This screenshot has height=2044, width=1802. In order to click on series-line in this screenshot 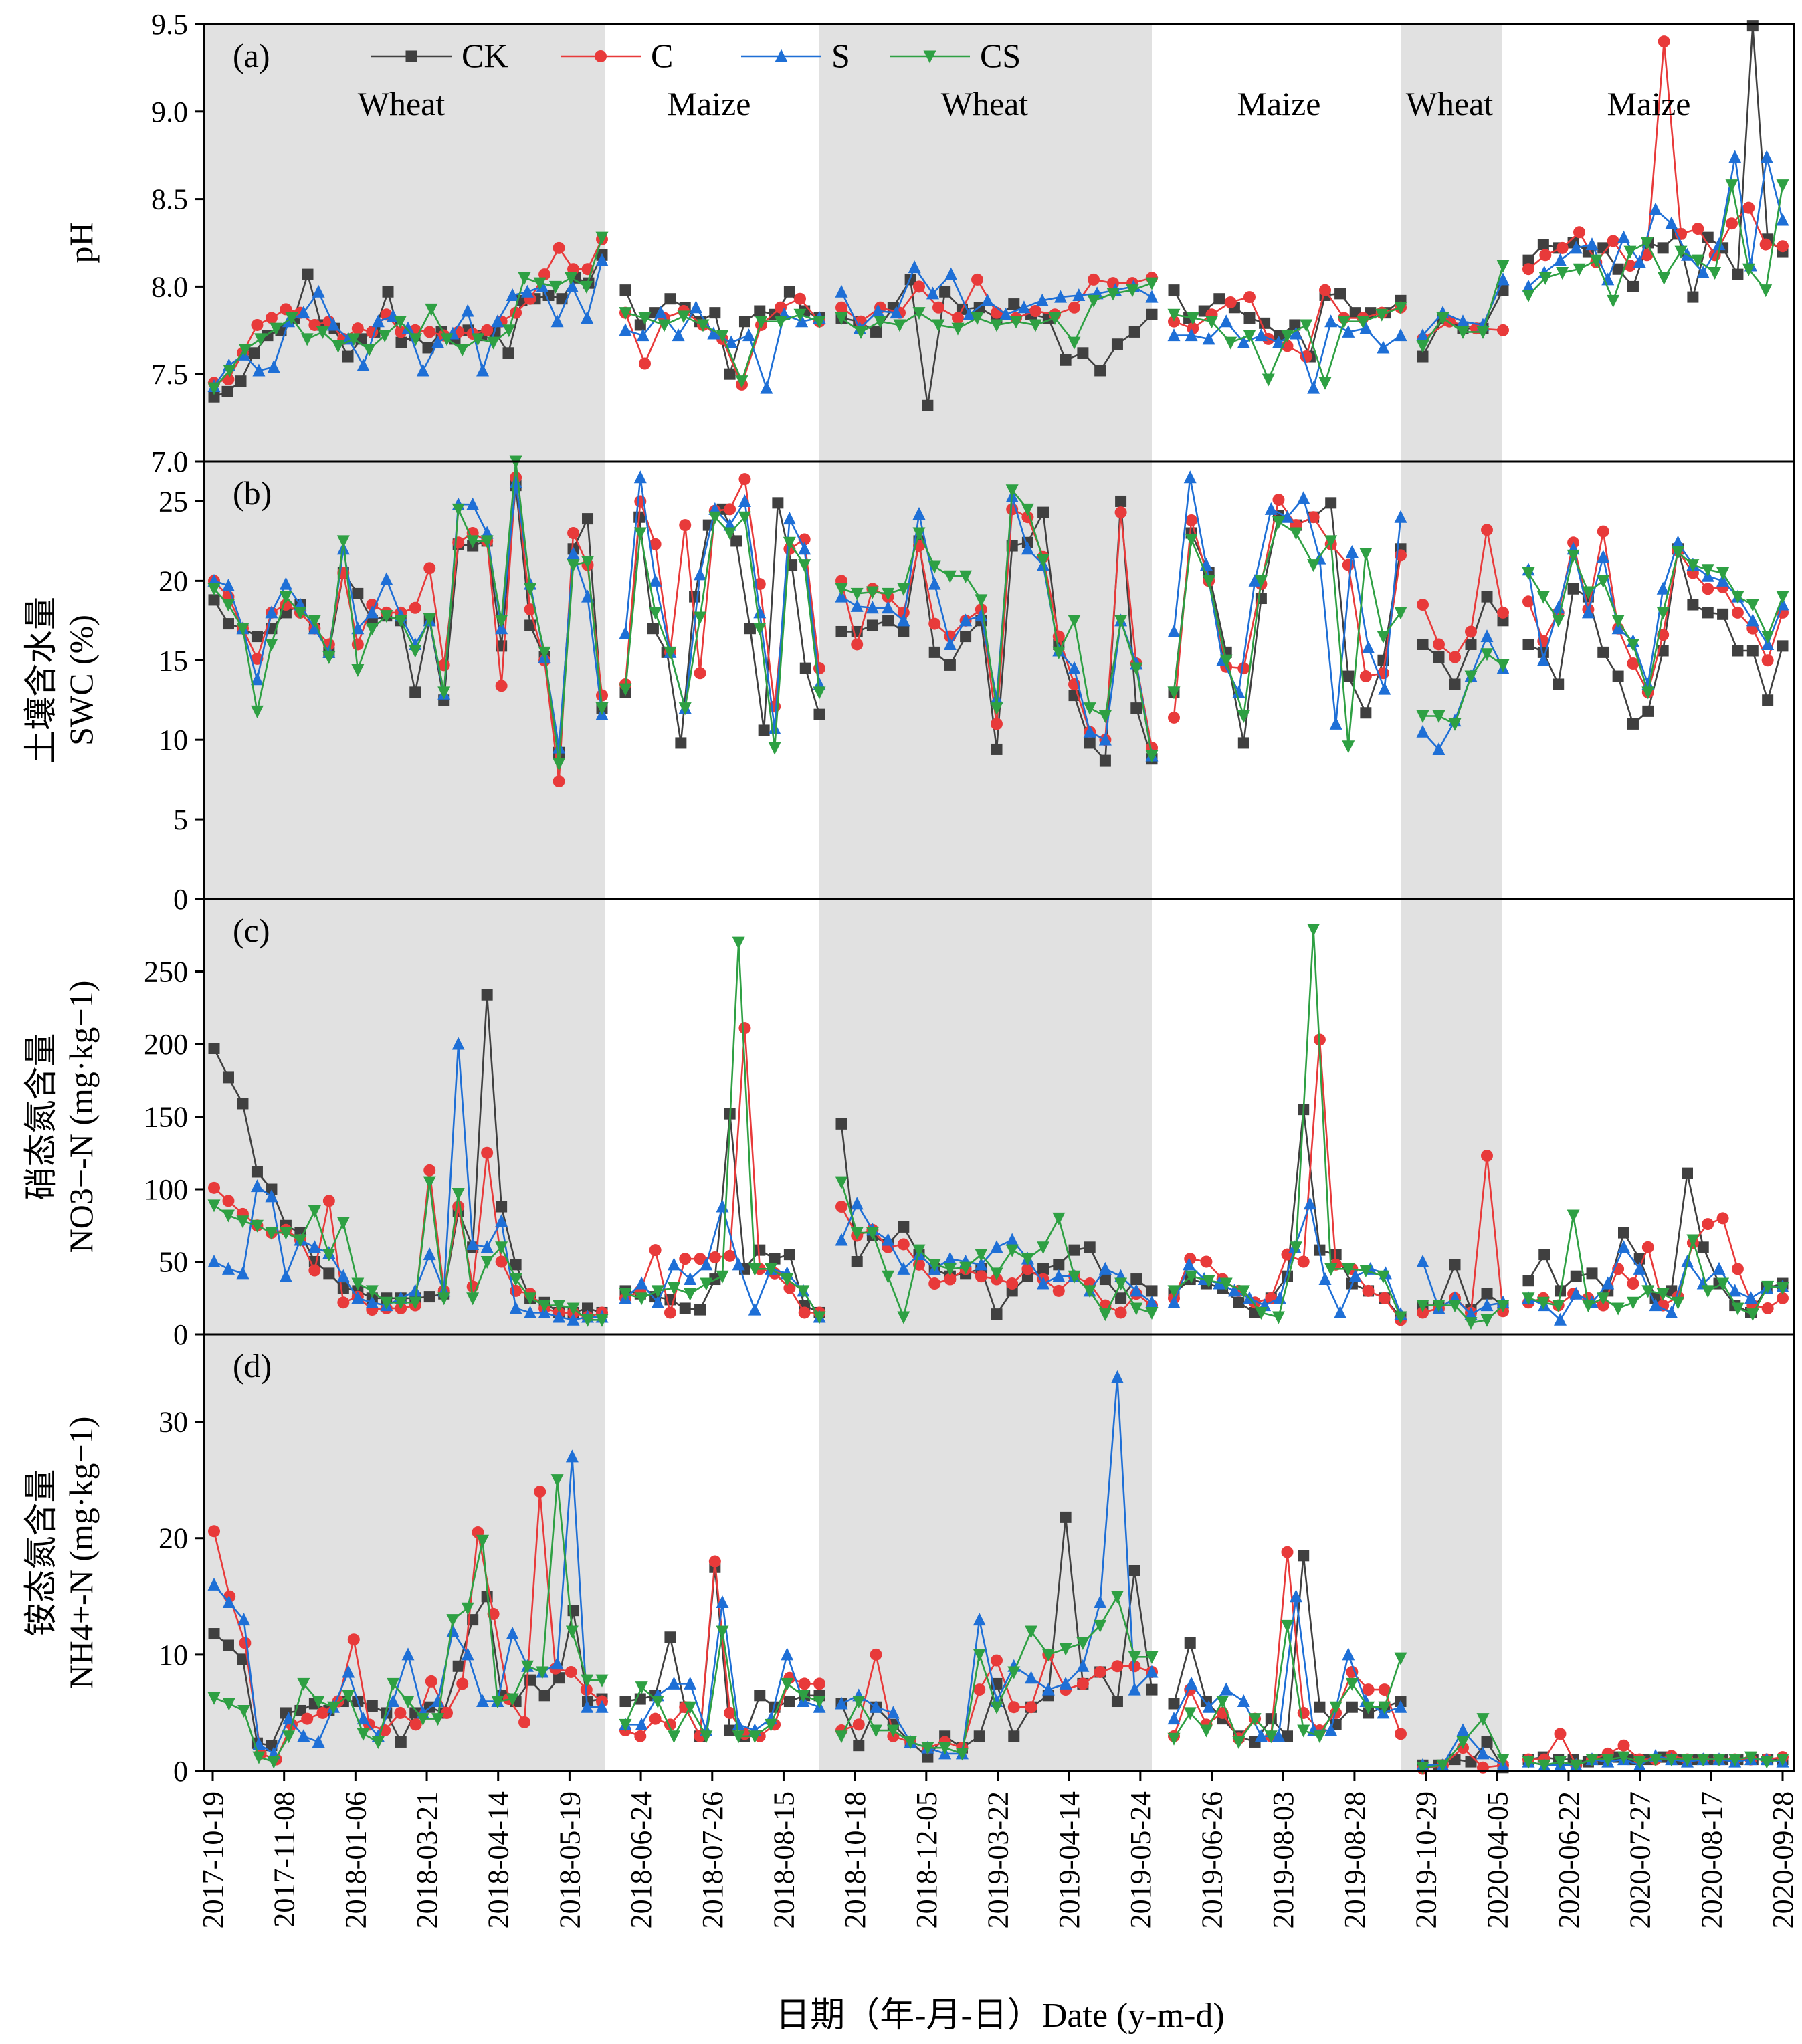, I will do `click(408, 612)`.